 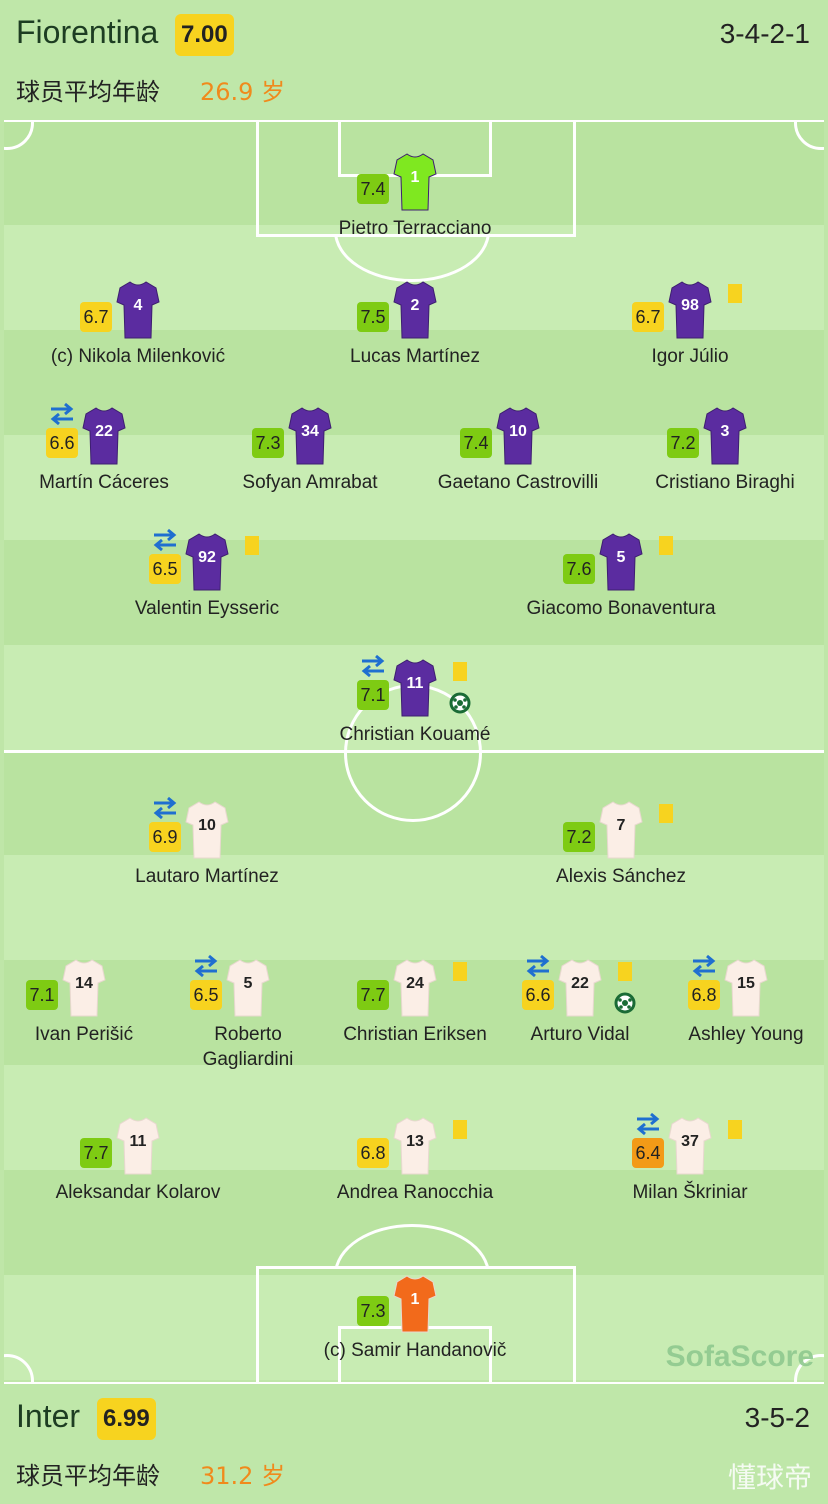 I want to click on home-team-name: Fiorentina, so click(x=87, y=32).